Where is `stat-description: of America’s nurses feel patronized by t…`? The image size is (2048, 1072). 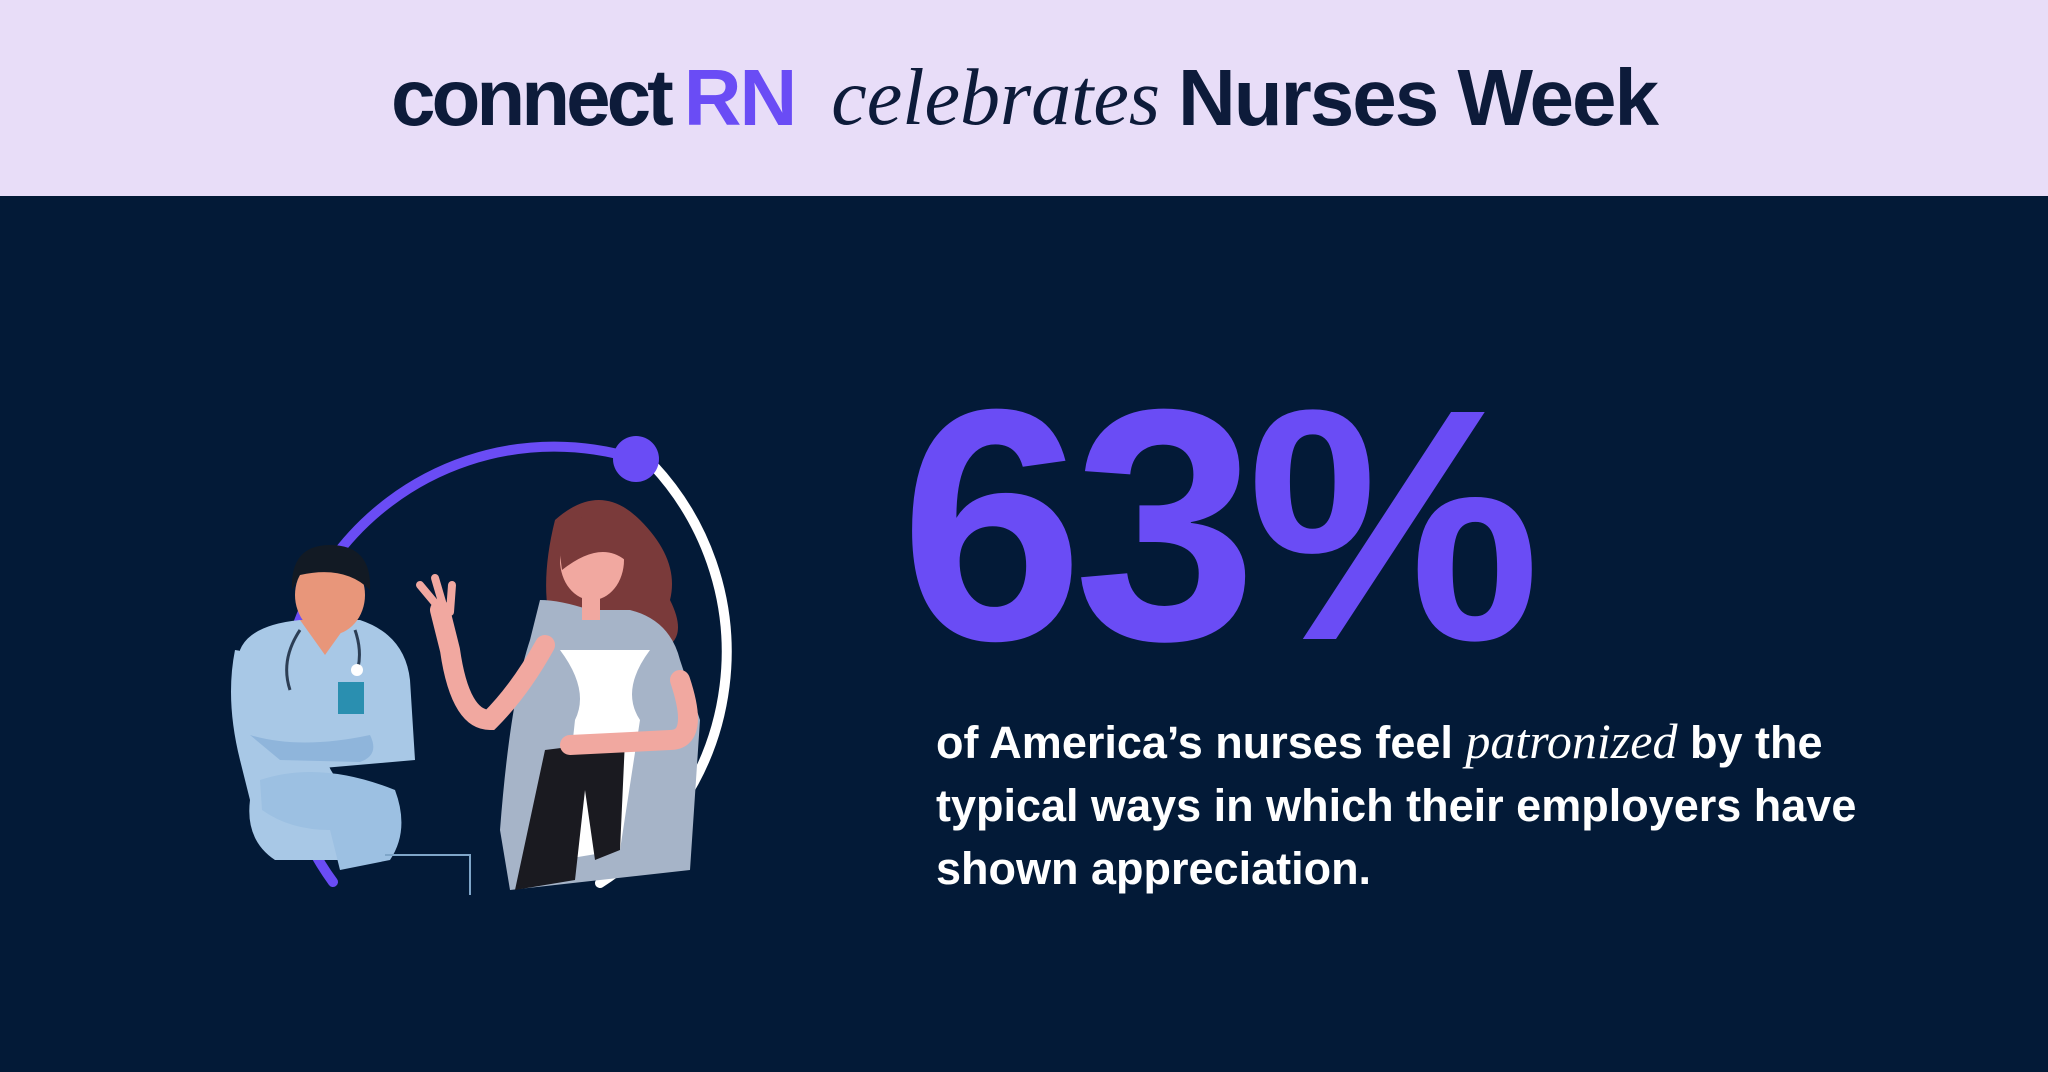 stat-description: of America’s nurses feel patronized by t… is located at coordinates (1426, 805).